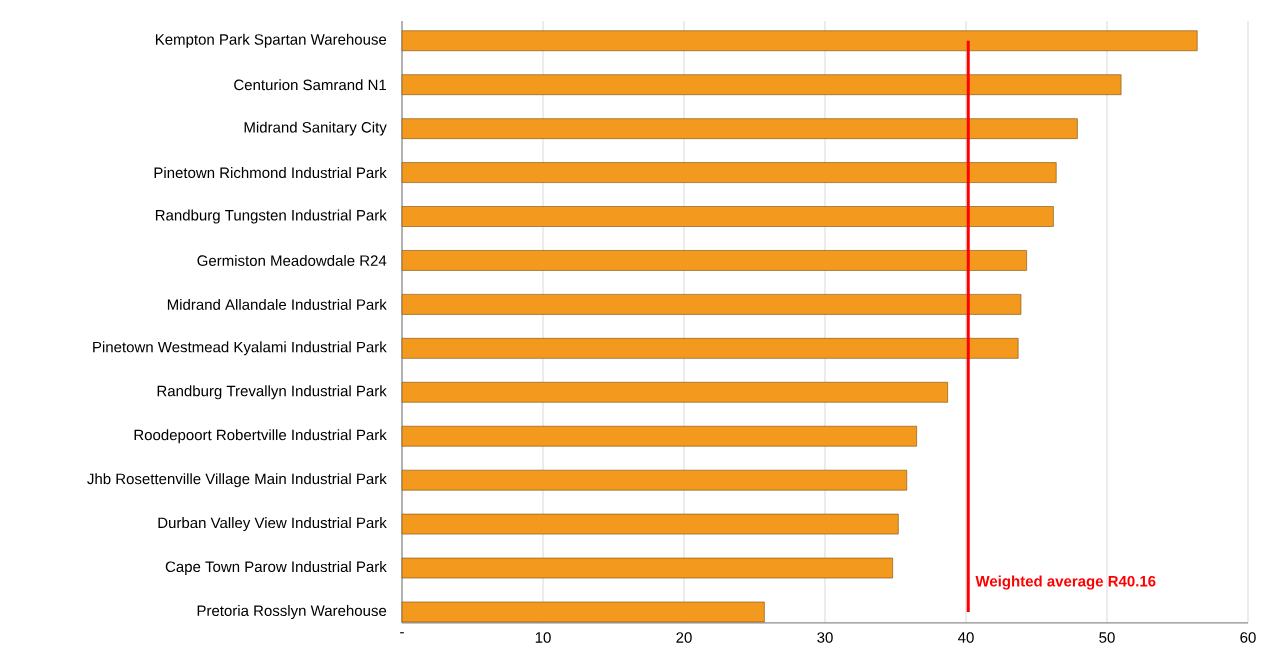 The image size is (1262, 655). I want to click on y-tick-label: Kempton Park Spartan Warehouse, so click(271, 40).